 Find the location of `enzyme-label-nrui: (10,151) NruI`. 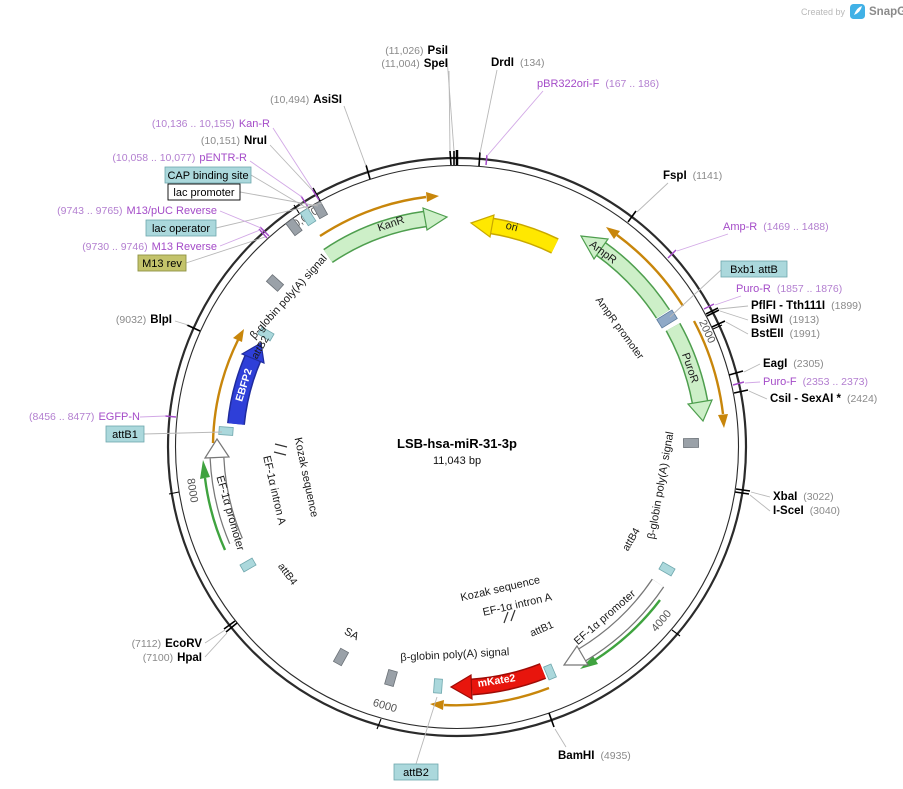

enzyme-label-nrui: (10,151) NruI is located at coordinates (234, 141).